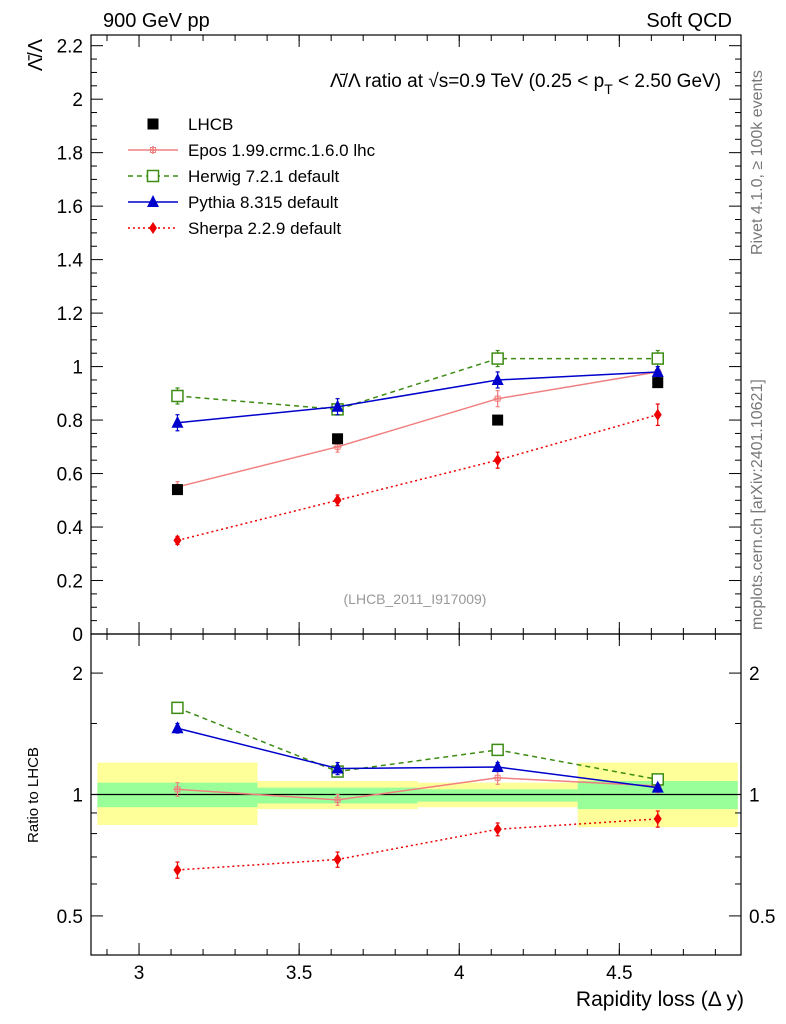 This screenshot has width=786, height=1024. What do you see at coordinates (299, 973) in the screenshot?
I see `xtick-label: 3.5` at bounding box center [299, 973].